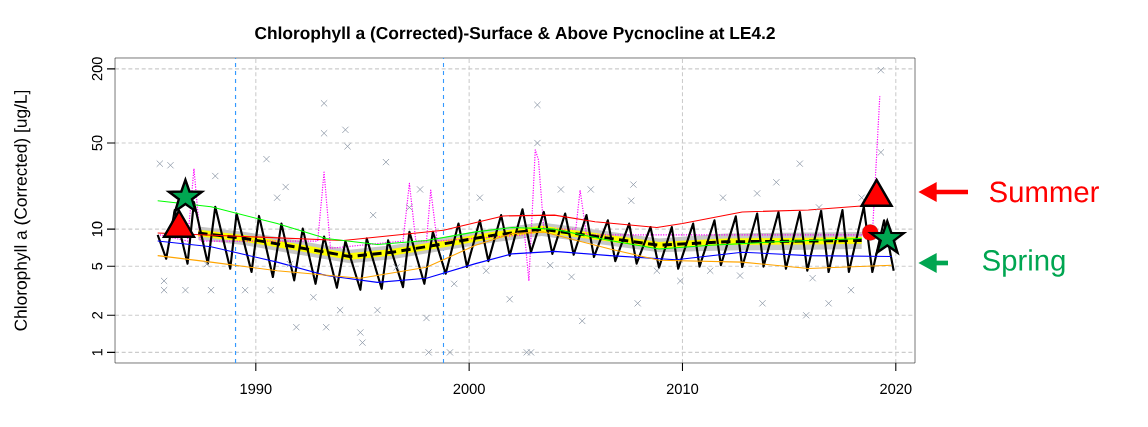  I want to click on y-tick-label: 10, so click(97, 229).